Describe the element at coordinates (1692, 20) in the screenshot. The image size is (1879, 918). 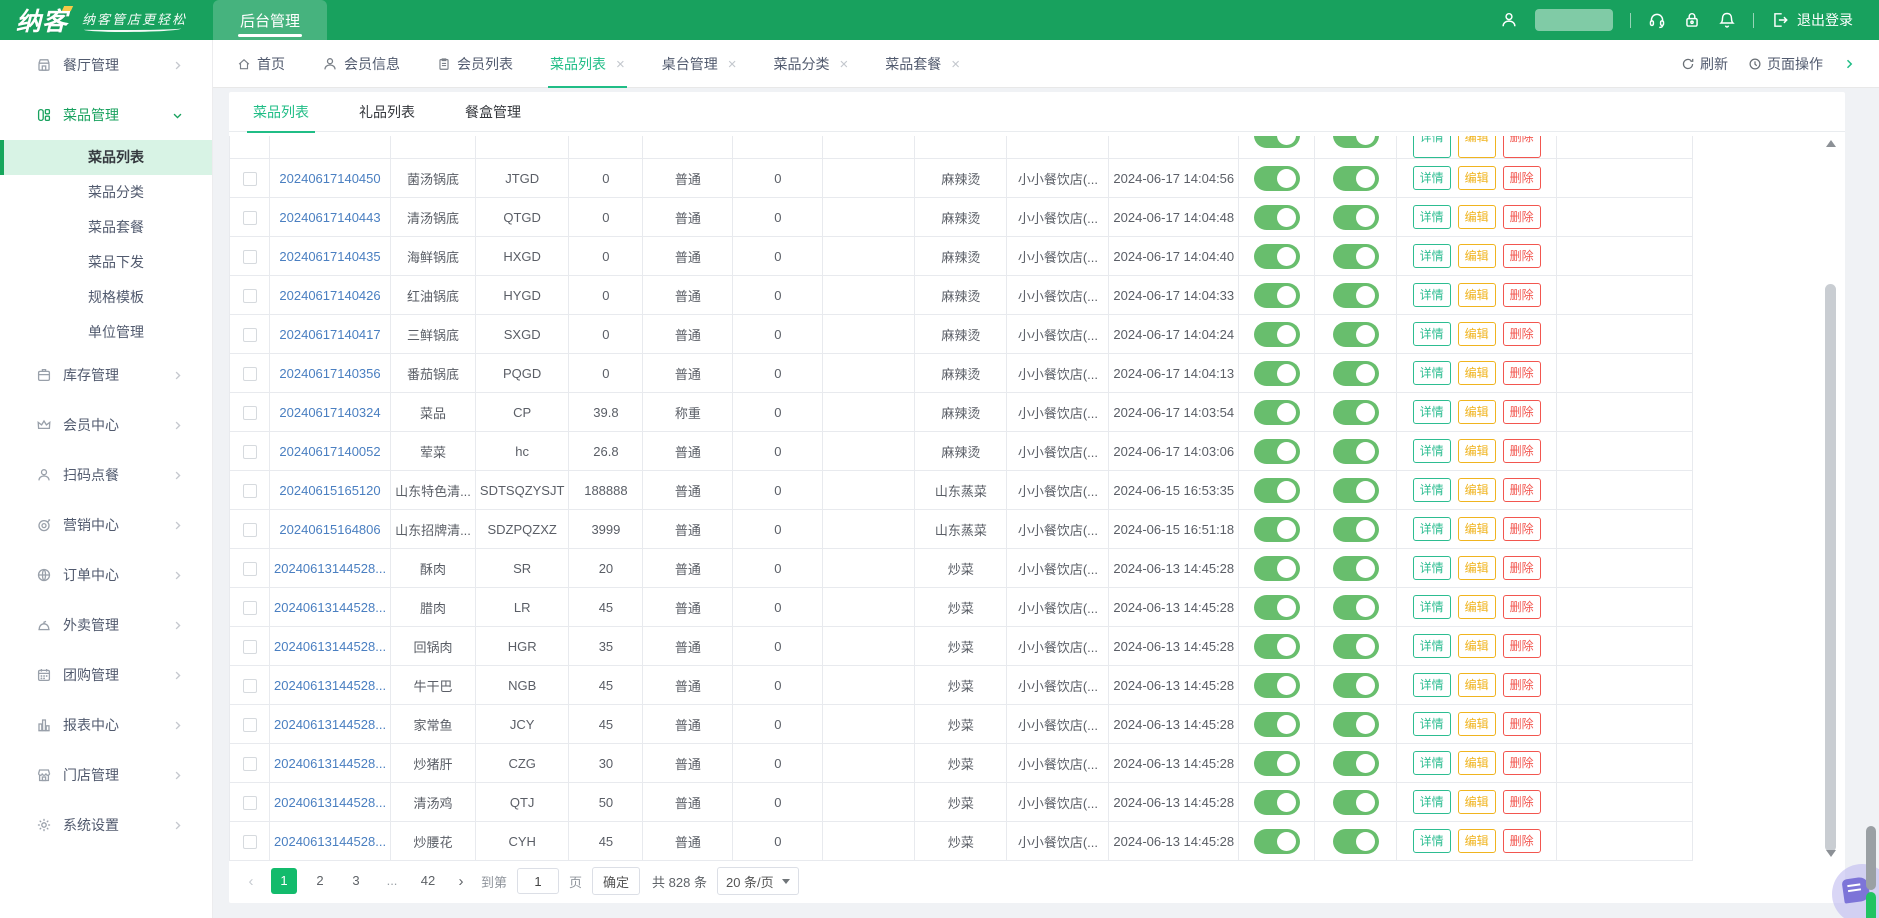
I see `lock-icon` at that location.